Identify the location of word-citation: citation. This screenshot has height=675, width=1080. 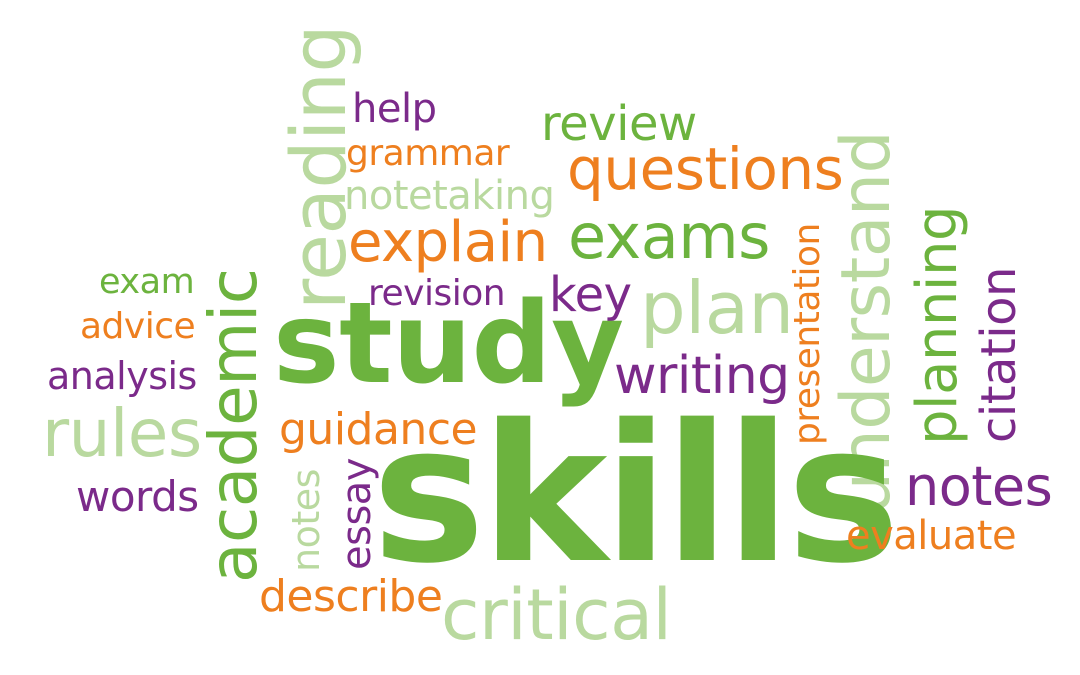
(999, 355).